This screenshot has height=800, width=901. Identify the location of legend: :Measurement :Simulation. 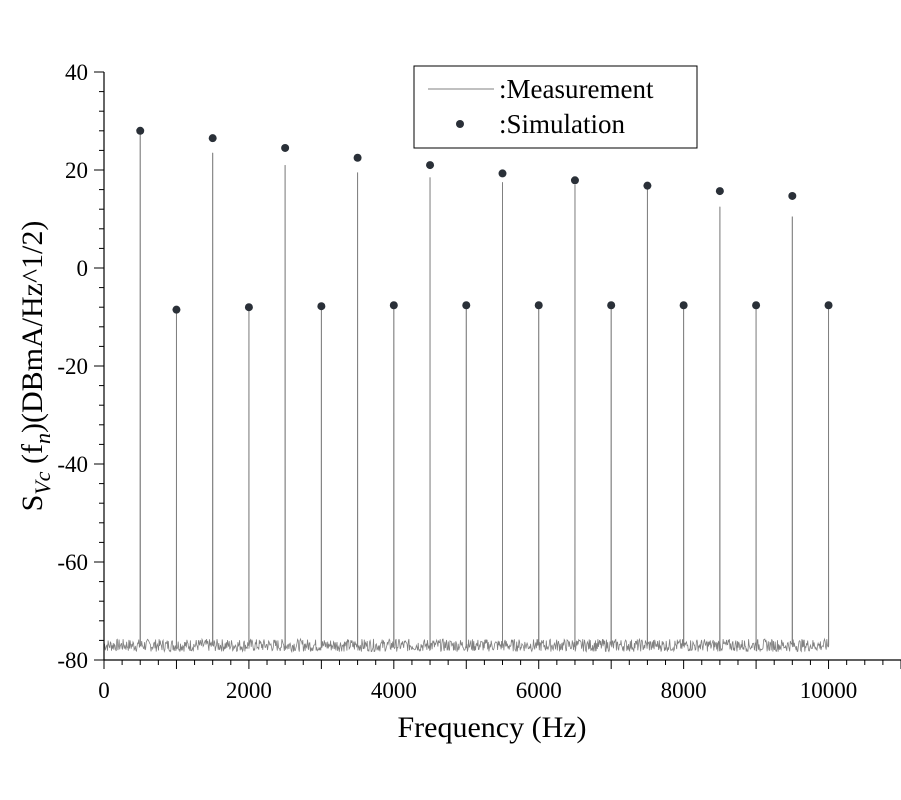
(555, 107).